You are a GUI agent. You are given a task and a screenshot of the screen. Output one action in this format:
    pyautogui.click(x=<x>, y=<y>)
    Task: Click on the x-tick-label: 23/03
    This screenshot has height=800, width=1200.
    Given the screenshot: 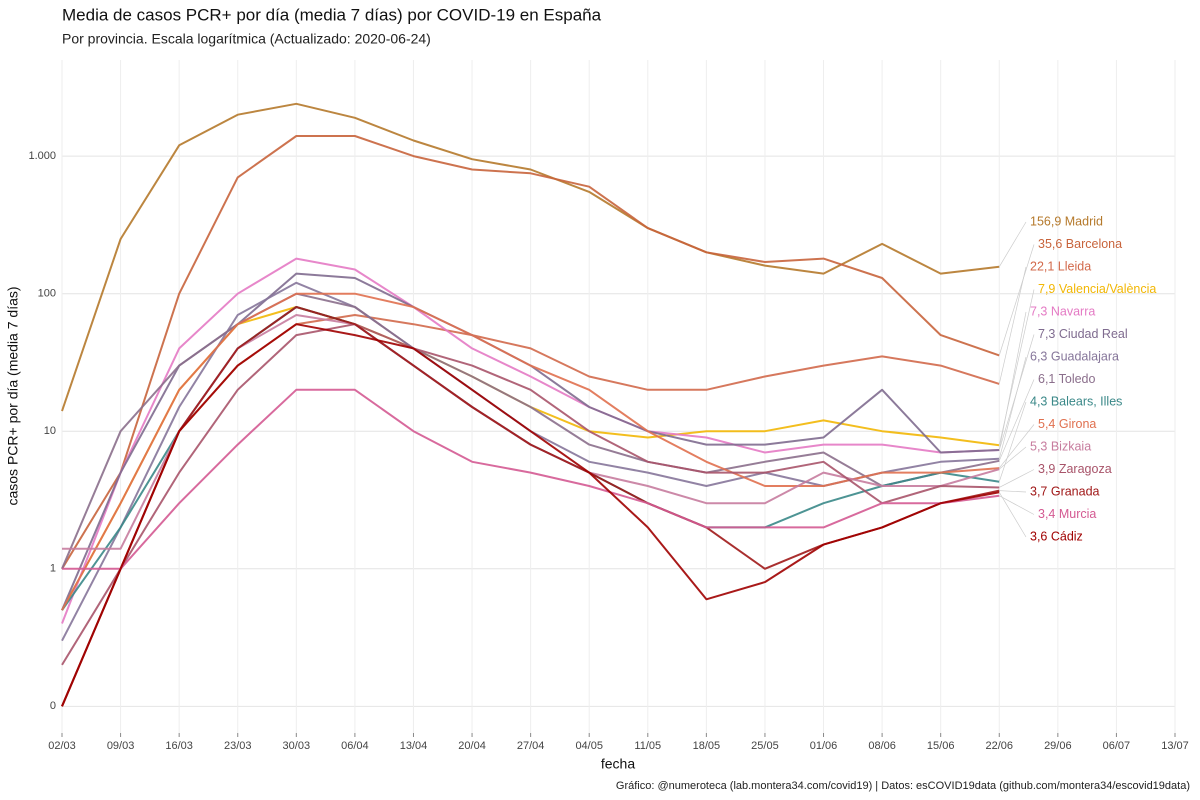 What is the action you would take?
    pyautogui.click(x=238, y=746)
    